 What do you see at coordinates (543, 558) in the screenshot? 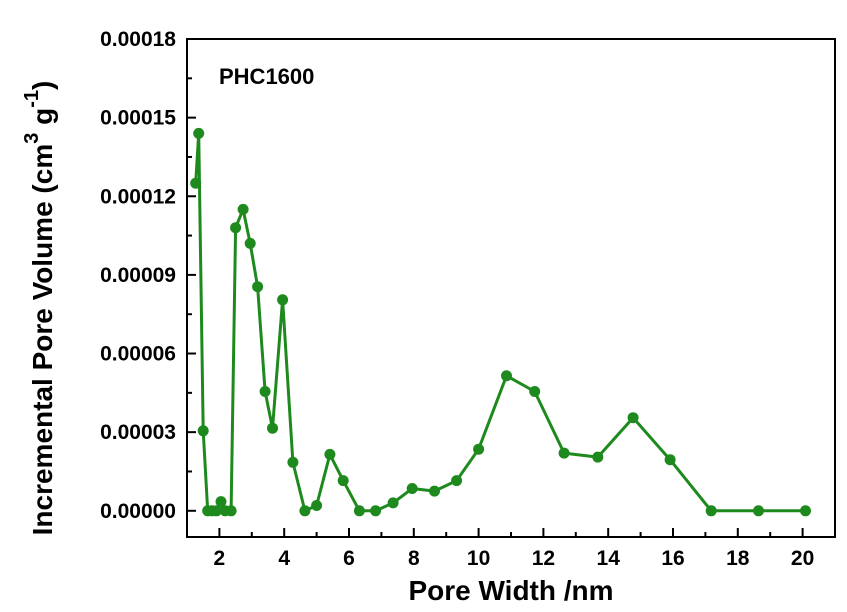
I see `x-tick-label: 12` at bounding box center [543, 558].